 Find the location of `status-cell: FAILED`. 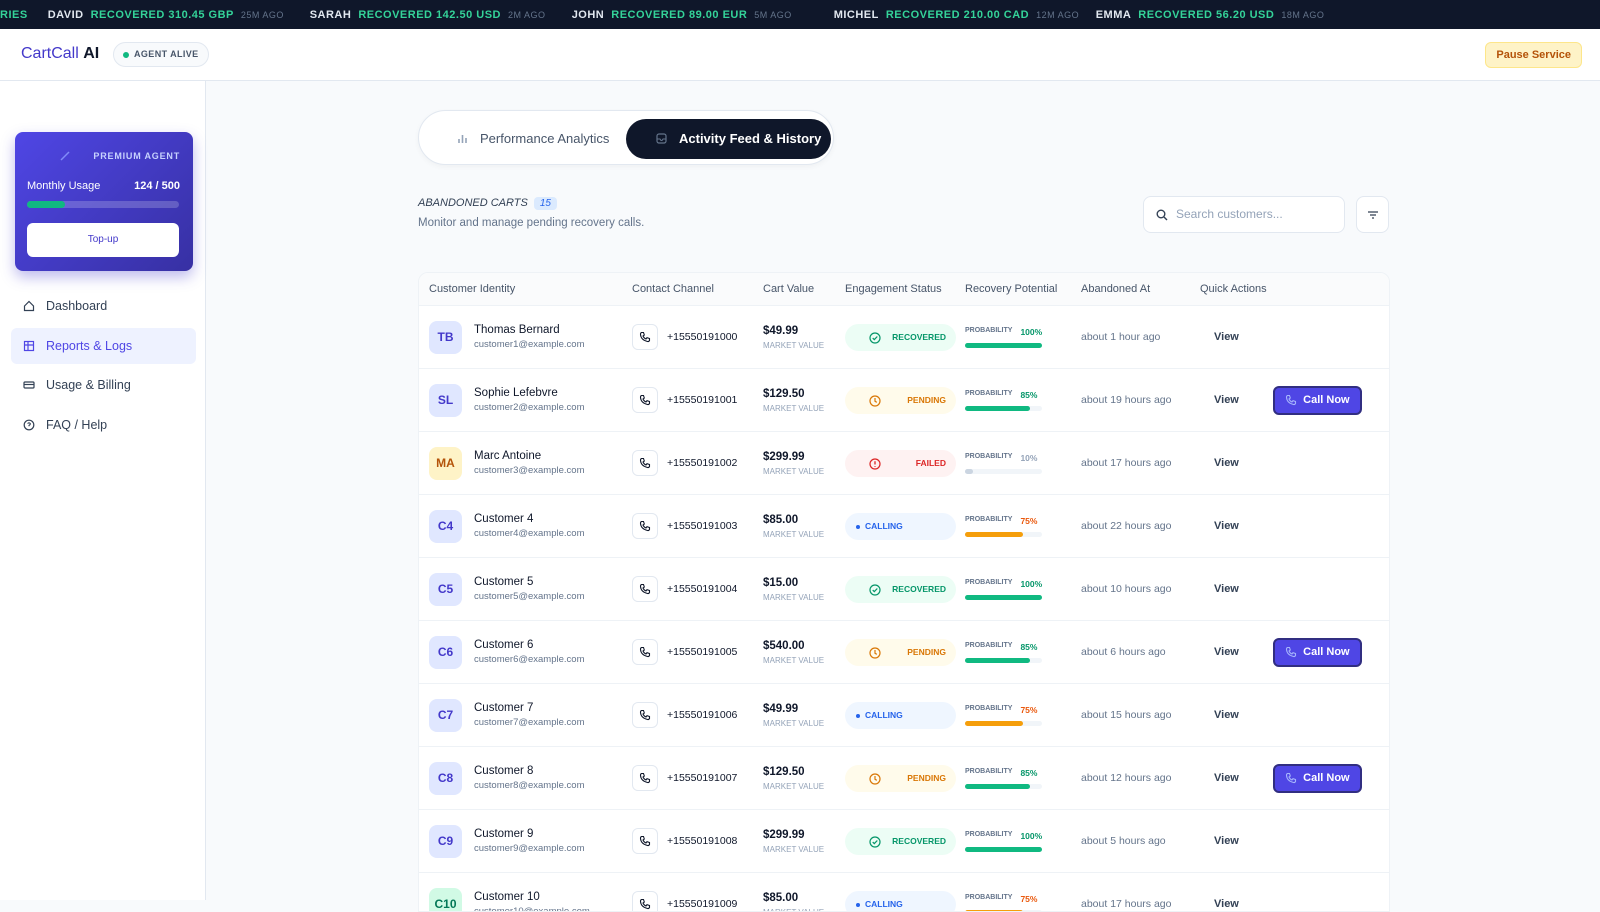

status-cell: FAILED is located at coordinates (905, 463).